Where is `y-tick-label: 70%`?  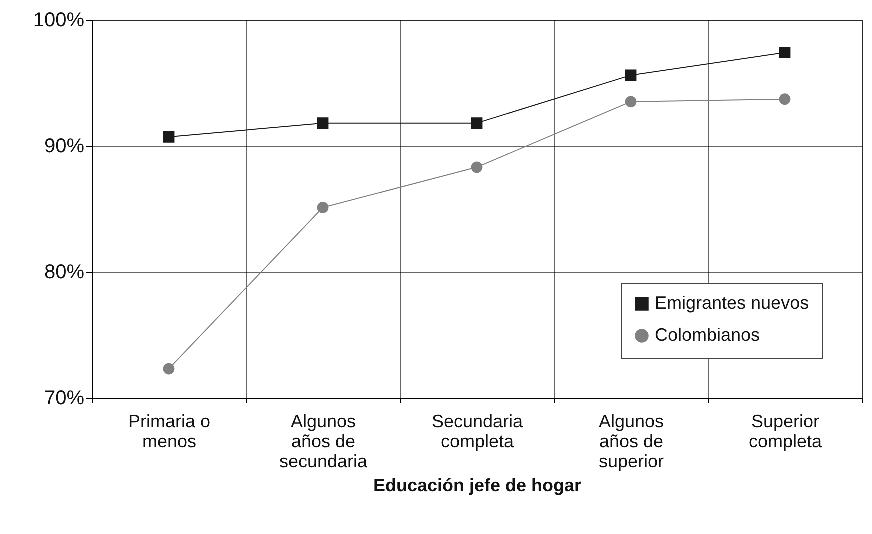 y-tick-label: 70% is located at coordinates (64, 399).